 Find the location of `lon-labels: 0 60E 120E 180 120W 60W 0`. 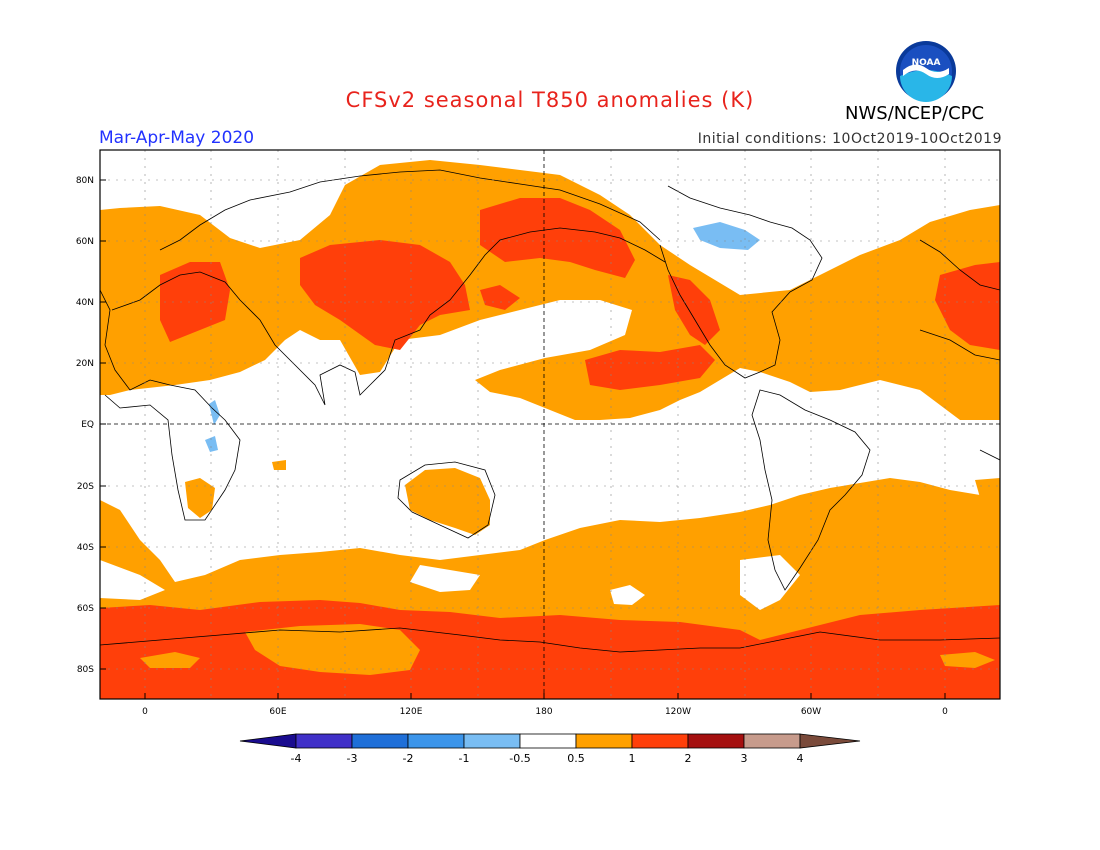

lon-labels: 0 60E 120E 180 120W 60W 0 is located at coordinates (545, 712).